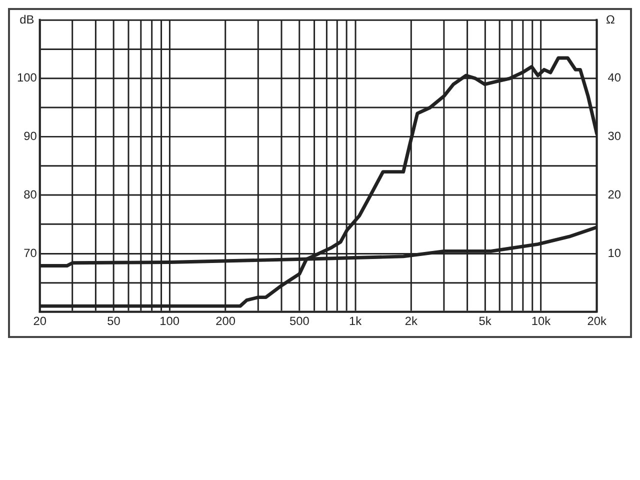  Describe the element at coordinates (27, 77) in the screenshot. I see `y-tick-label: 100` at that location.